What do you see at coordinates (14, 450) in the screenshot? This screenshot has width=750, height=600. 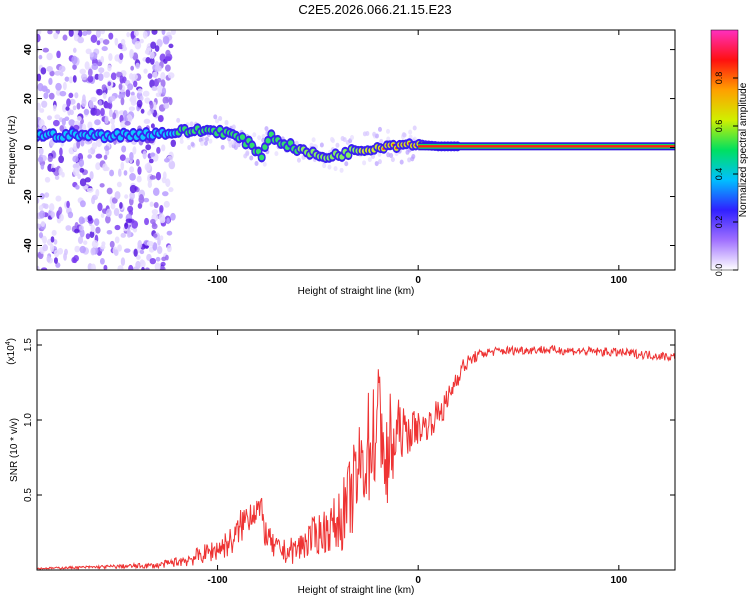 I see `snr-y-label: SNR (10 * v/v)` at bounding box center [14, 450].